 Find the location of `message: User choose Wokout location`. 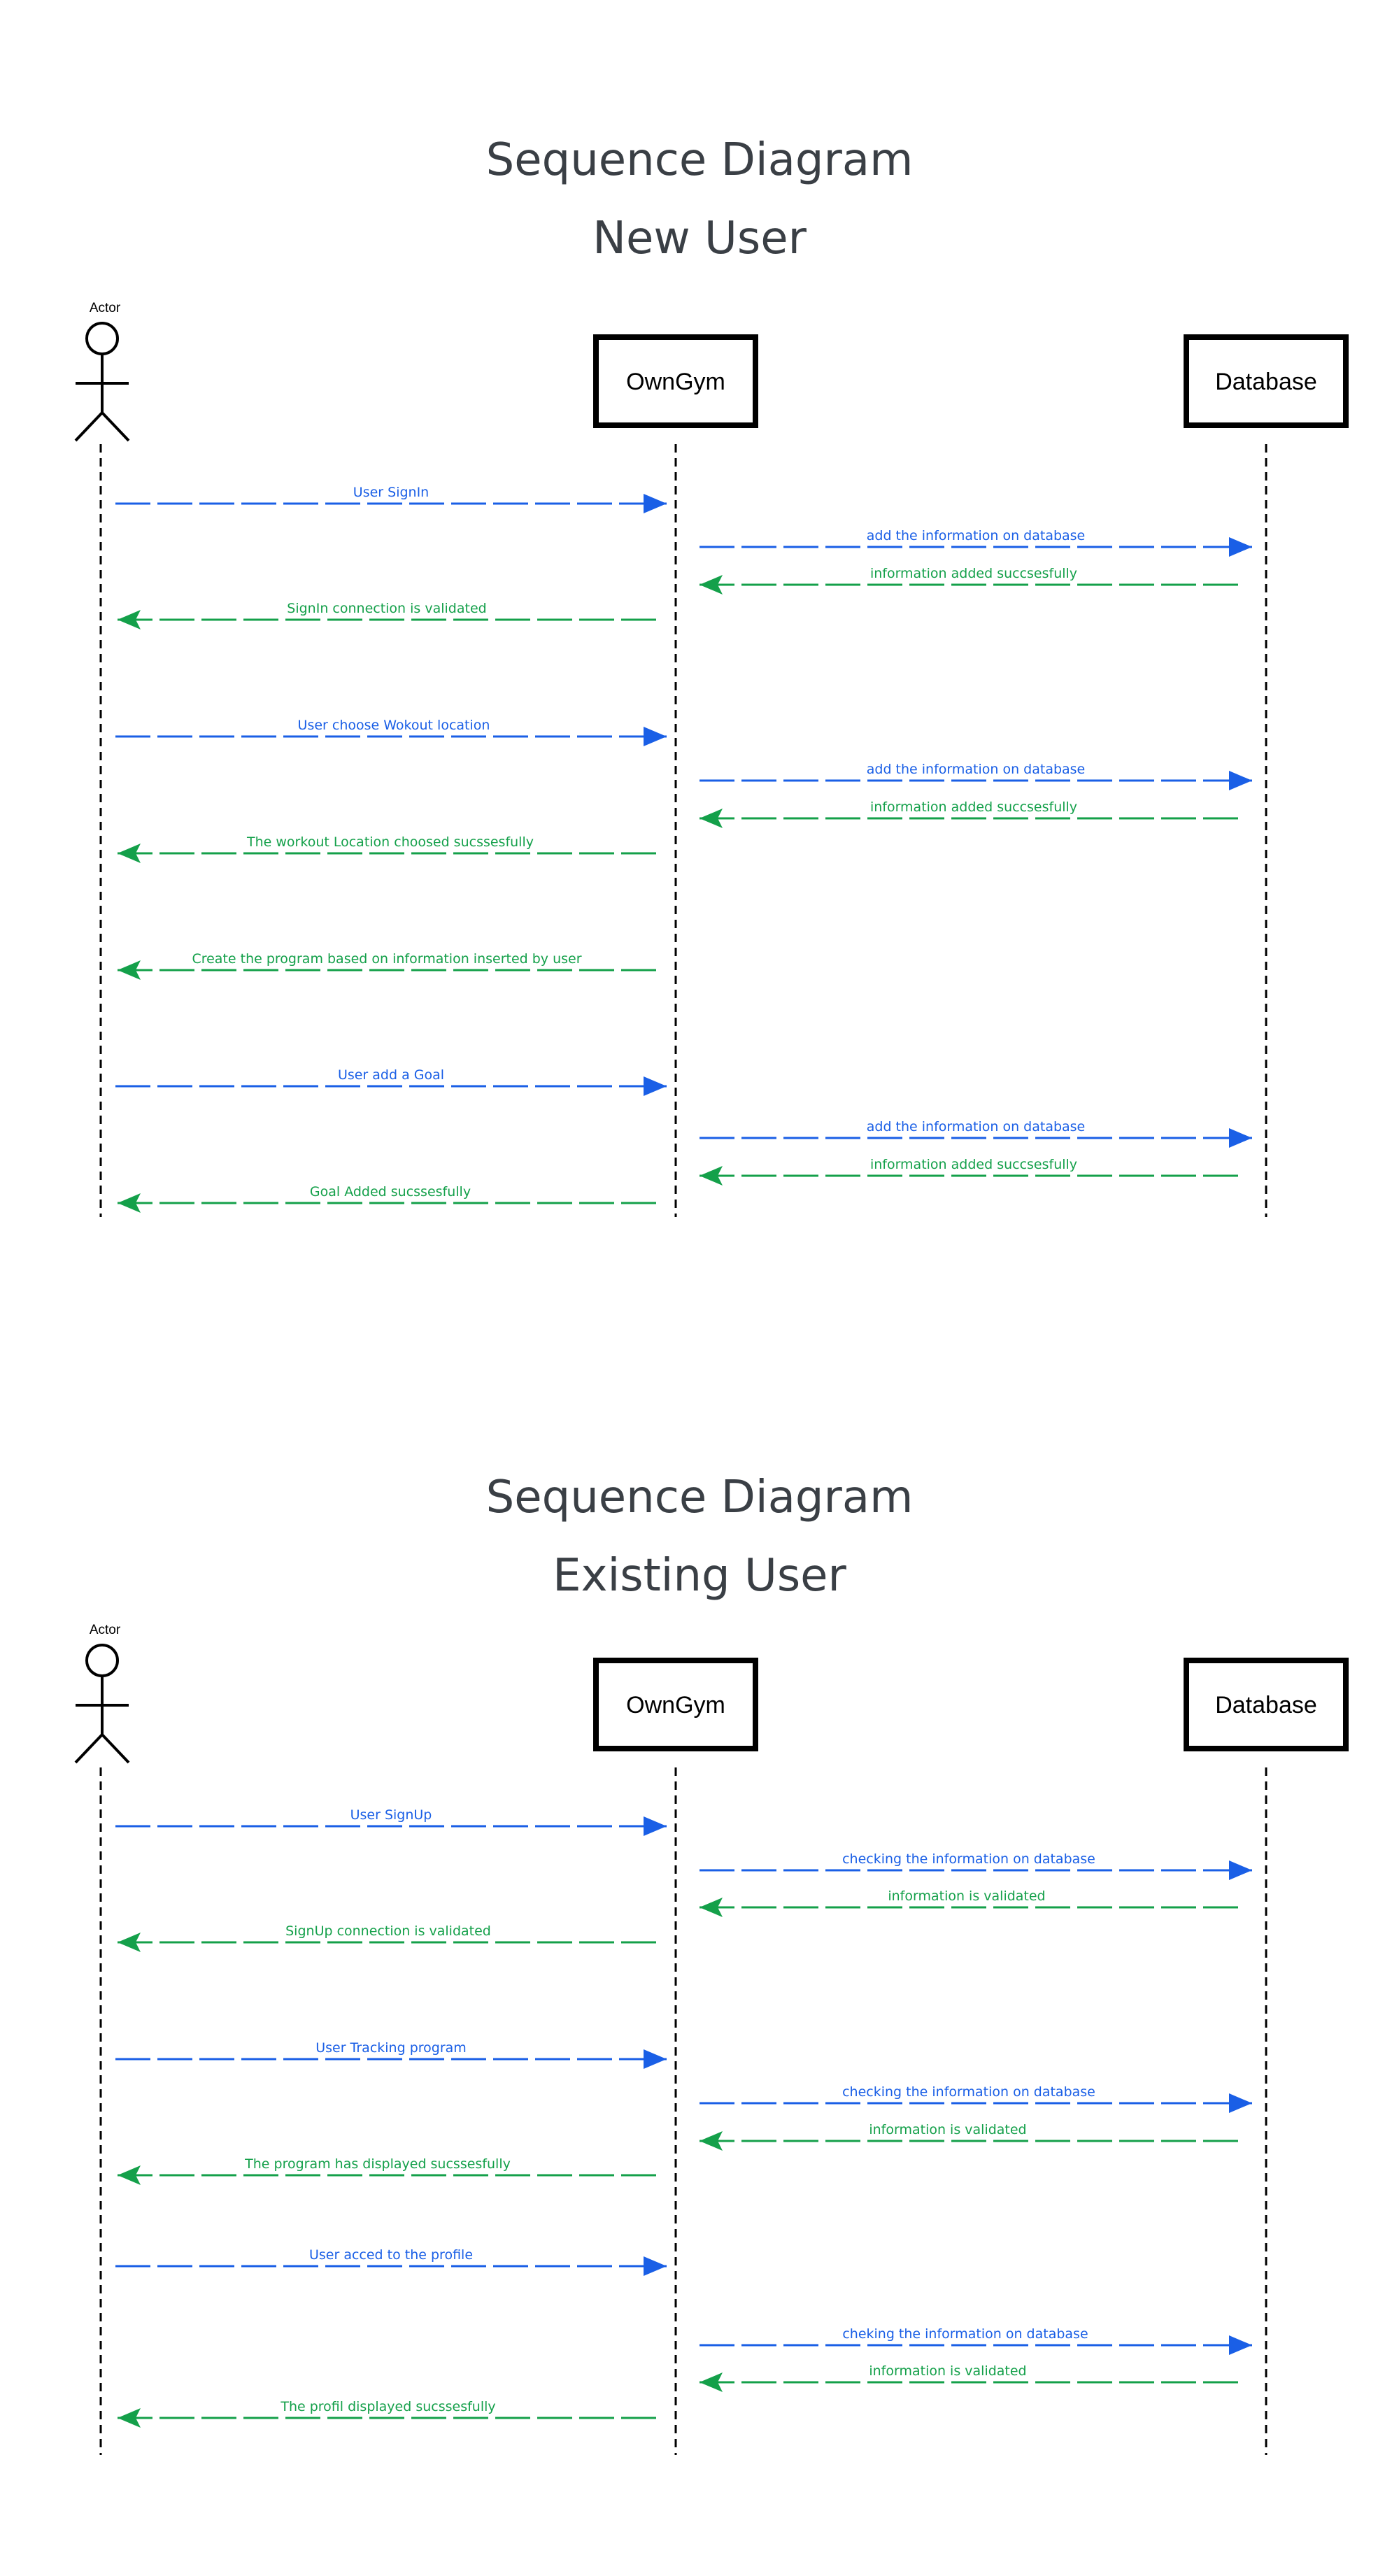

message: User choose Wokout location is located at coordinates (391, 732).